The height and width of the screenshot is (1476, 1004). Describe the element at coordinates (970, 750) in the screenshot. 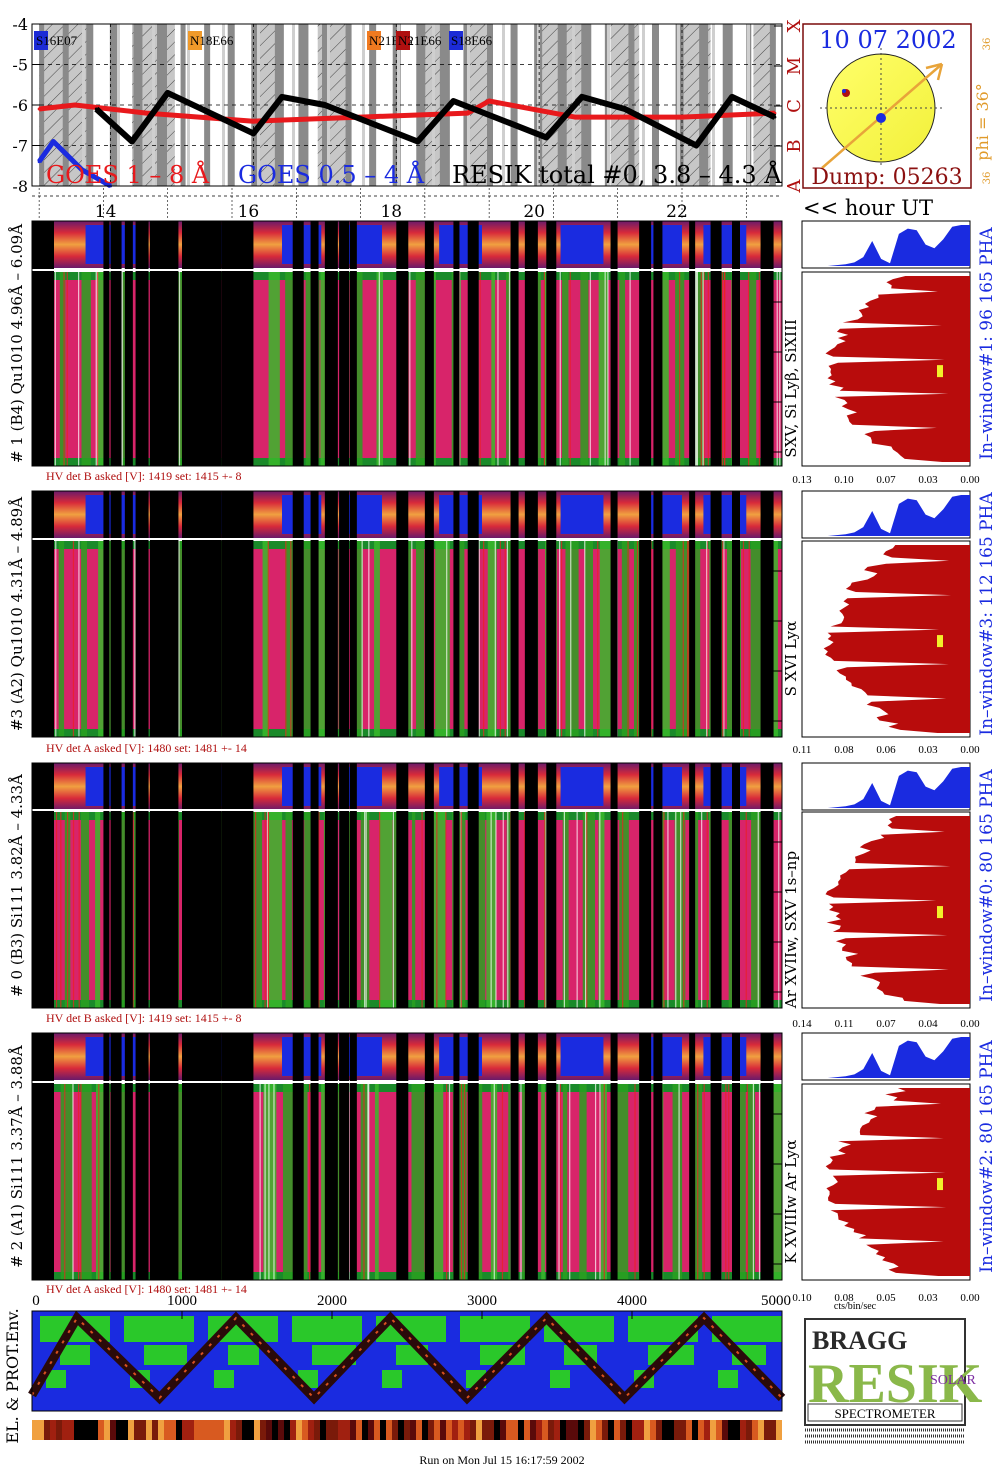

I see `profile-xtick-1-4: 0.00` at that location.